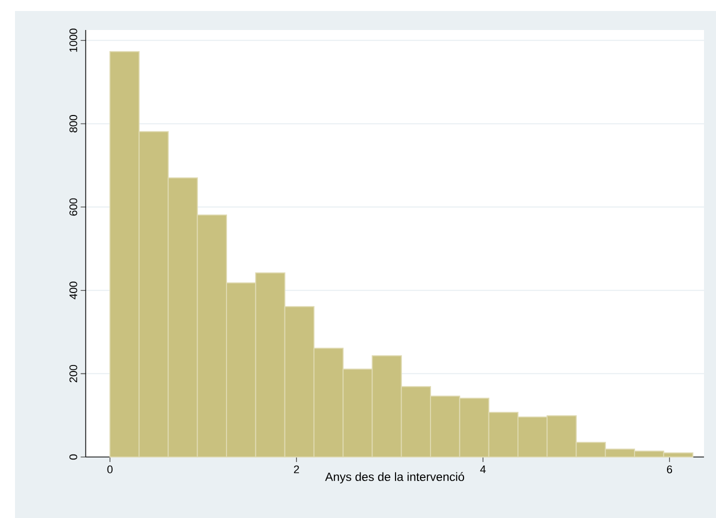 The width and height of the screenshot is (716, 518). I want to click on x-tick-label: 2, so click(296, 470).